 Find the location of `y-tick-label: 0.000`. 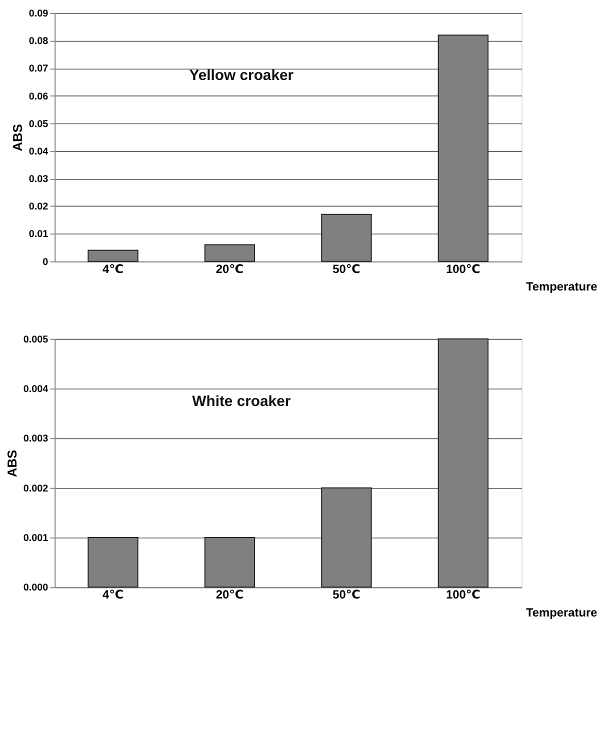

y-tick-label: 0.000 is located at coordinates (36, 588).